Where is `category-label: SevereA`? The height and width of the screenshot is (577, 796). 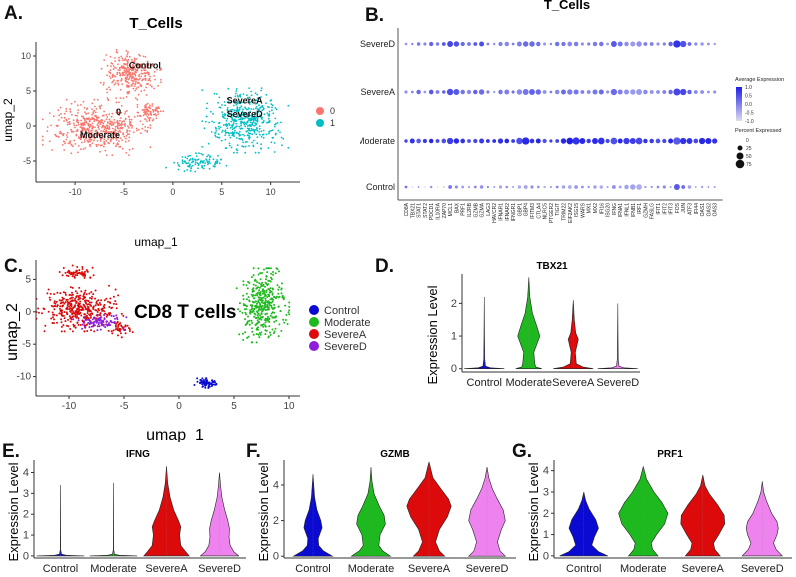 category-label: SevereA is located at coordinates (573, 383).